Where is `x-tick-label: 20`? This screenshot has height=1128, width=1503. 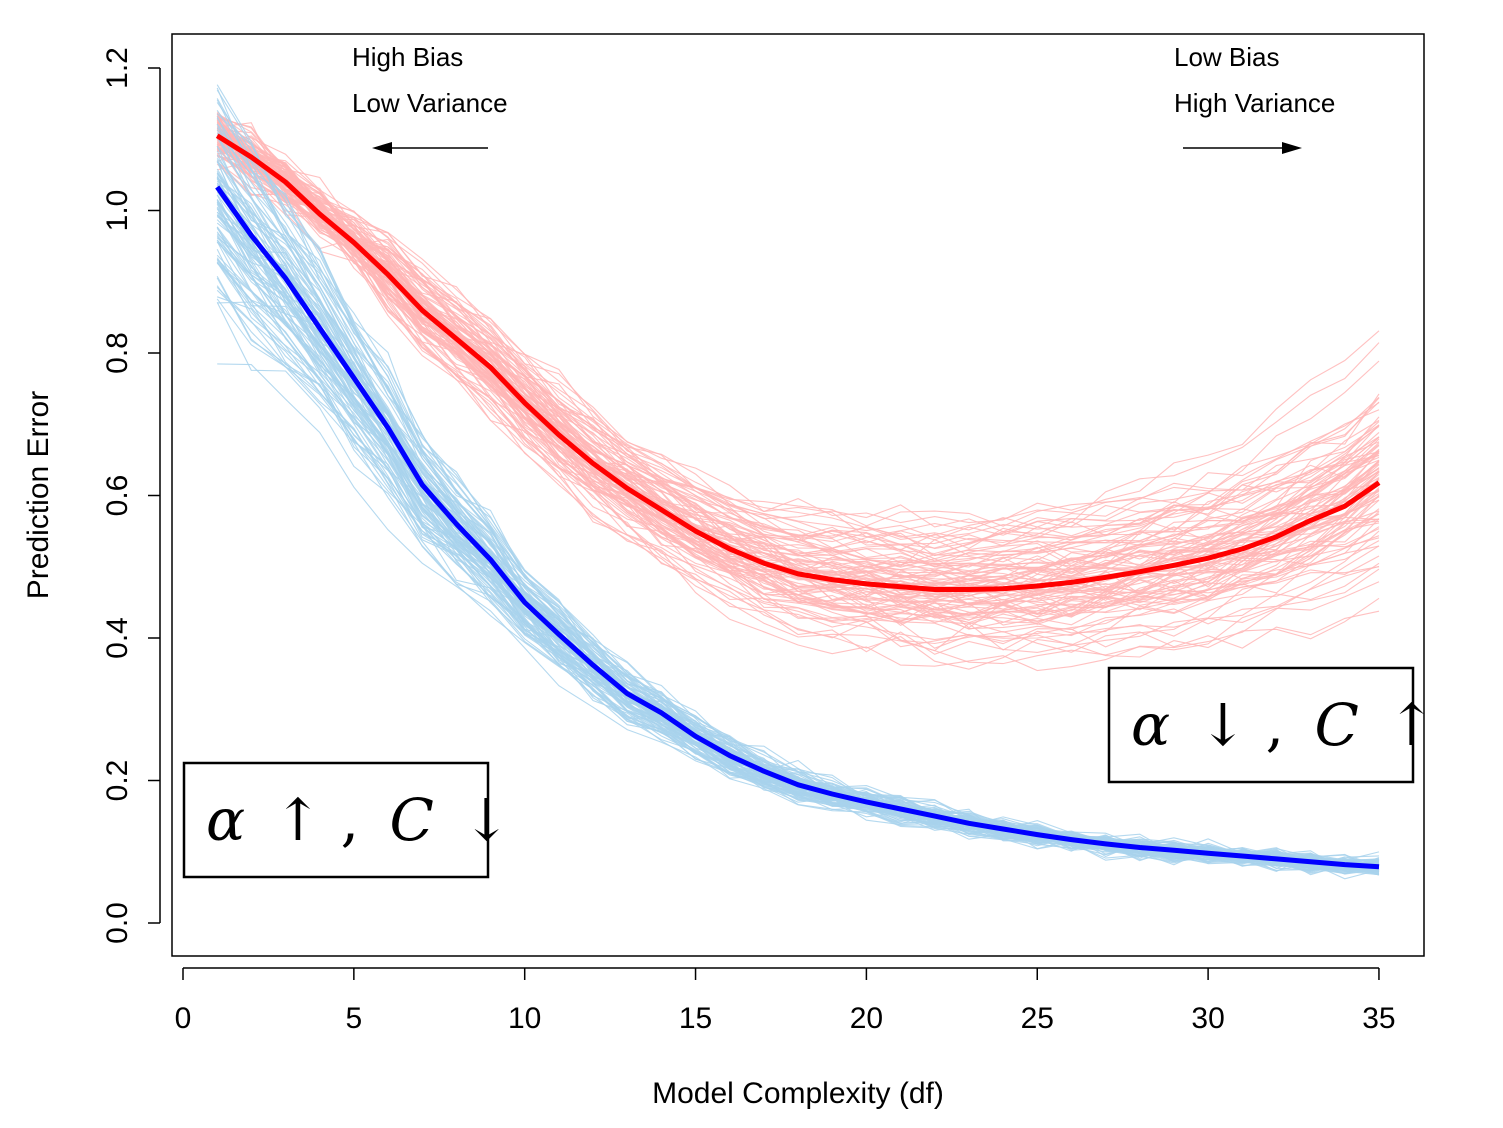
x-tick-label: 20 is located at coordinates (866, 1018).